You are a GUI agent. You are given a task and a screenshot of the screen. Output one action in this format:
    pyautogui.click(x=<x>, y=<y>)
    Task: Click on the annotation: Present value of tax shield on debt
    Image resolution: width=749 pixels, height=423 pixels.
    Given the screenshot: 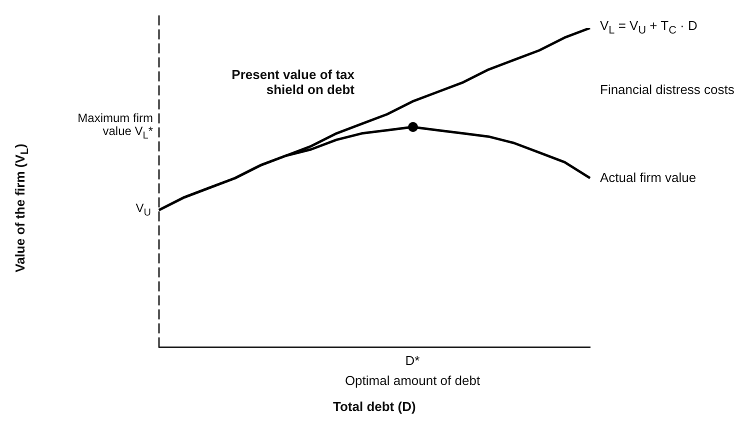 What is the action you would take?
    pyautogui.click(x=292, y=82)
    